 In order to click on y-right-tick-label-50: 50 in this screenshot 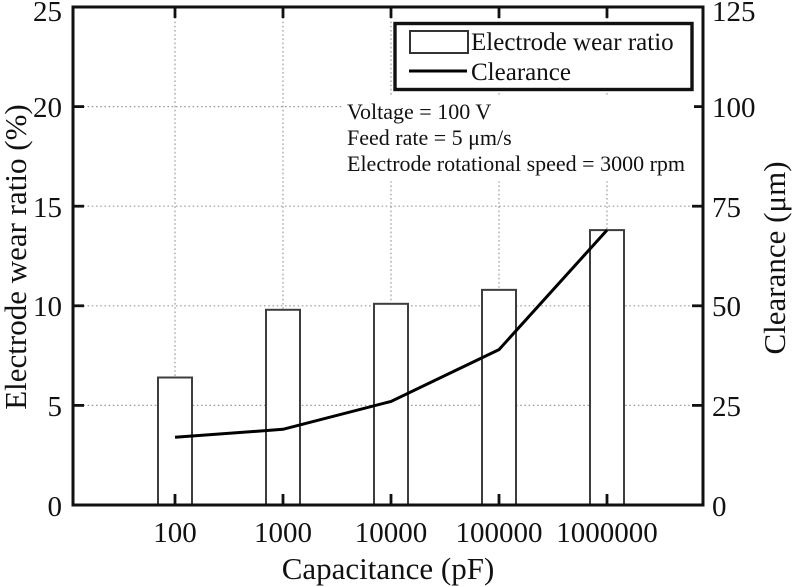, I will do `click(726, 307)`.